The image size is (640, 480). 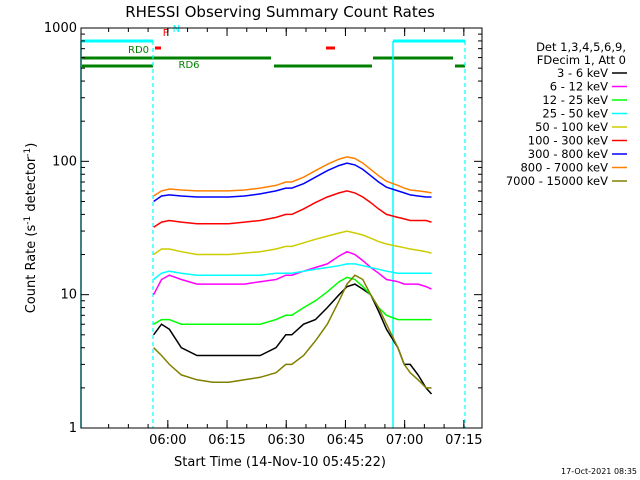 What do you see at coordinates (273, 53) in the screenshot?
I see `observing-flags` at bounding box center [273, 53].